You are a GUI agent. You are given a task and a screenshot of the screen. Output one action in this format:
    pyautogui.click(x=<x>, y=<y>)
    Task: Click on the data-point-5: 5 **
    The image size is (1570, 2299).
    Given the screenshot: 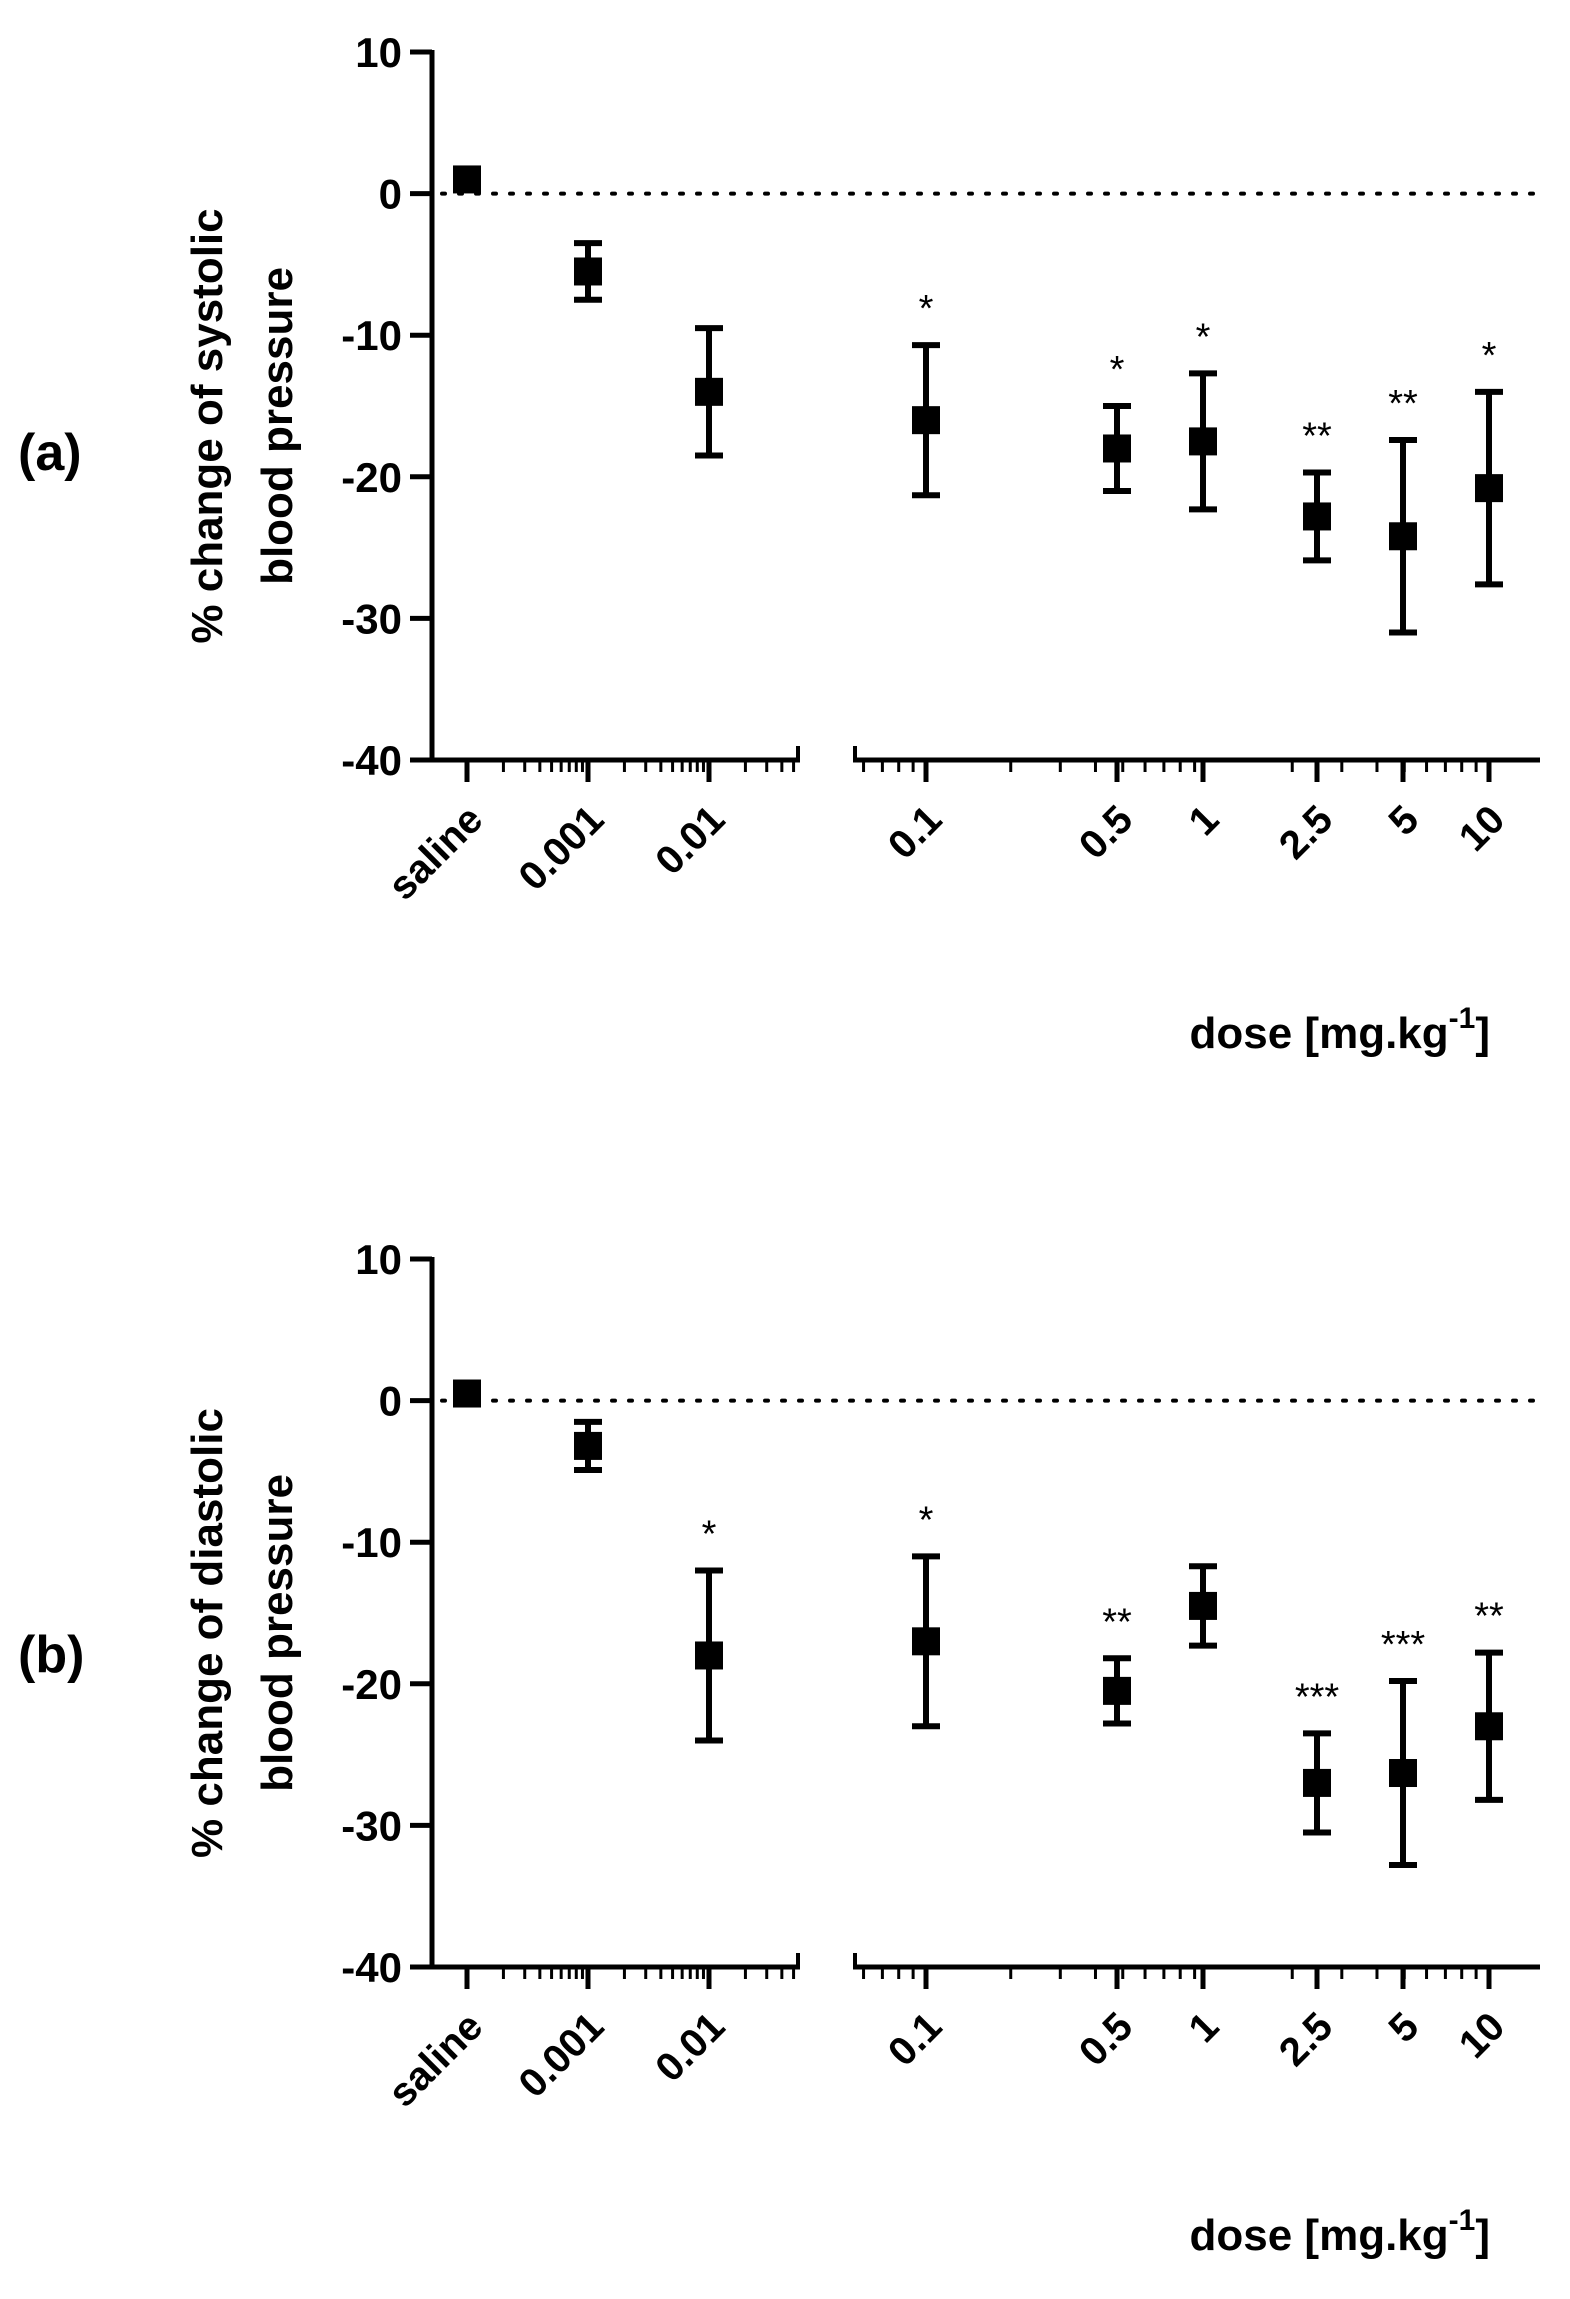 What is the action you would take?
    pyautogui.click(x=1404, y=613)
    